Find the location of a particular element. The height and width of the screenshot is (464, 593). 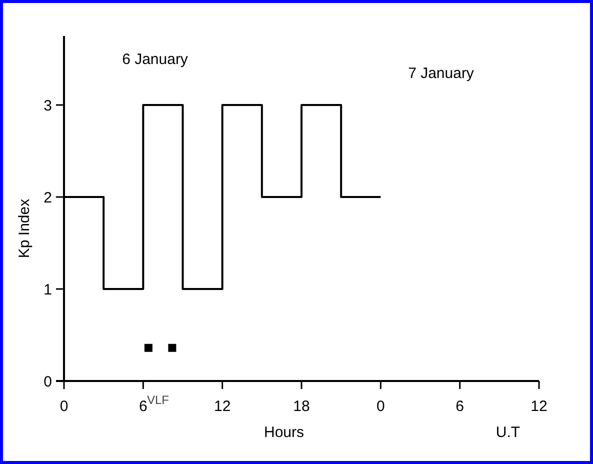

x-tick-label: 18 is located at coordinates (301, 406).